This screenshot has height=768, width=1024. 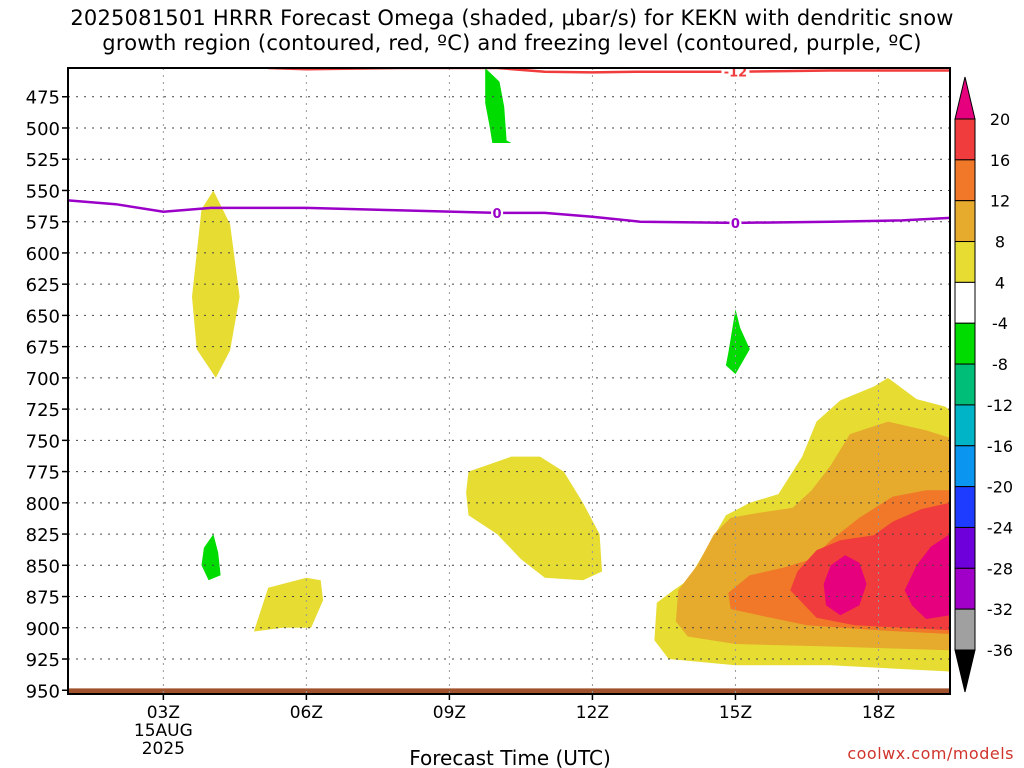 What do you see at coordinates (1000, 119) in the screenshot?
I see `colorbar-label: 20` at bounding box center [1000, 119].